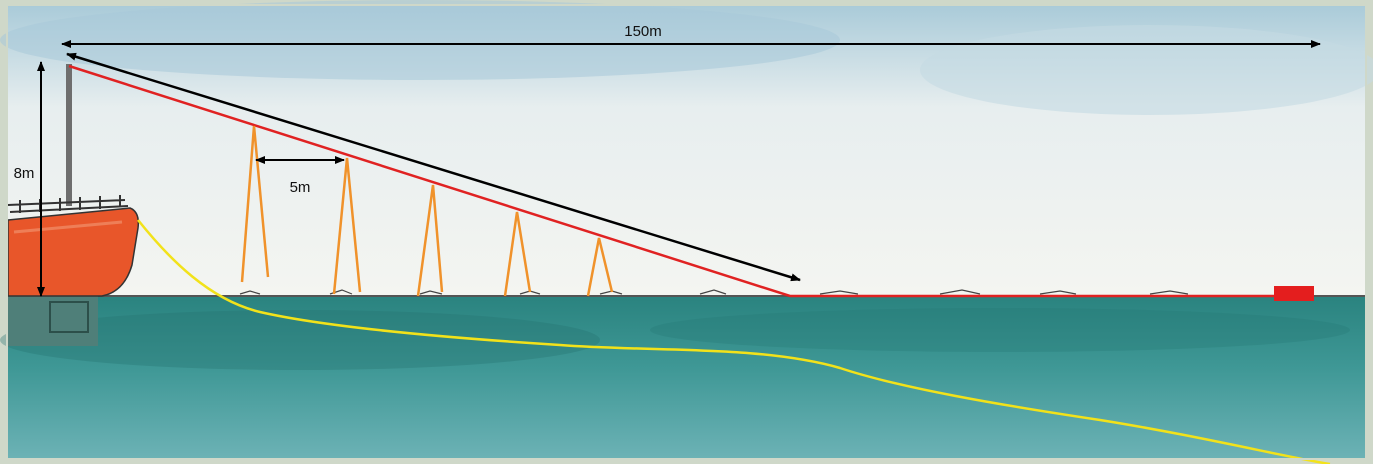 The image size is (1373, 464). Describe the element at coordinates (69, 317) in the screenshot. I see `keel-window` at that location.